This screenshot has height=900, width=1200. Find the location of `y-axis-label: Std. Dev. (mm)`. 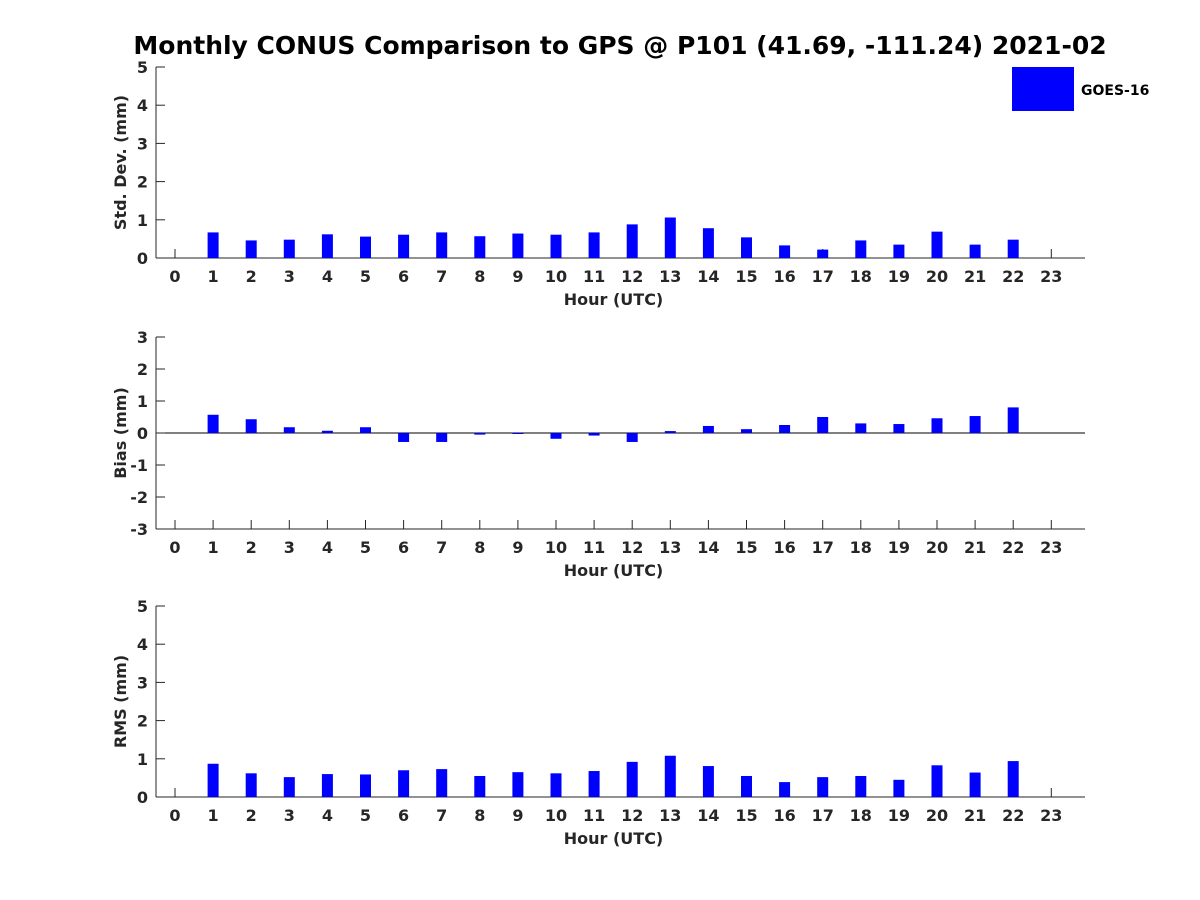

y-axis-label: Std. Dev. (mm) is located at coordinates (120, 162).